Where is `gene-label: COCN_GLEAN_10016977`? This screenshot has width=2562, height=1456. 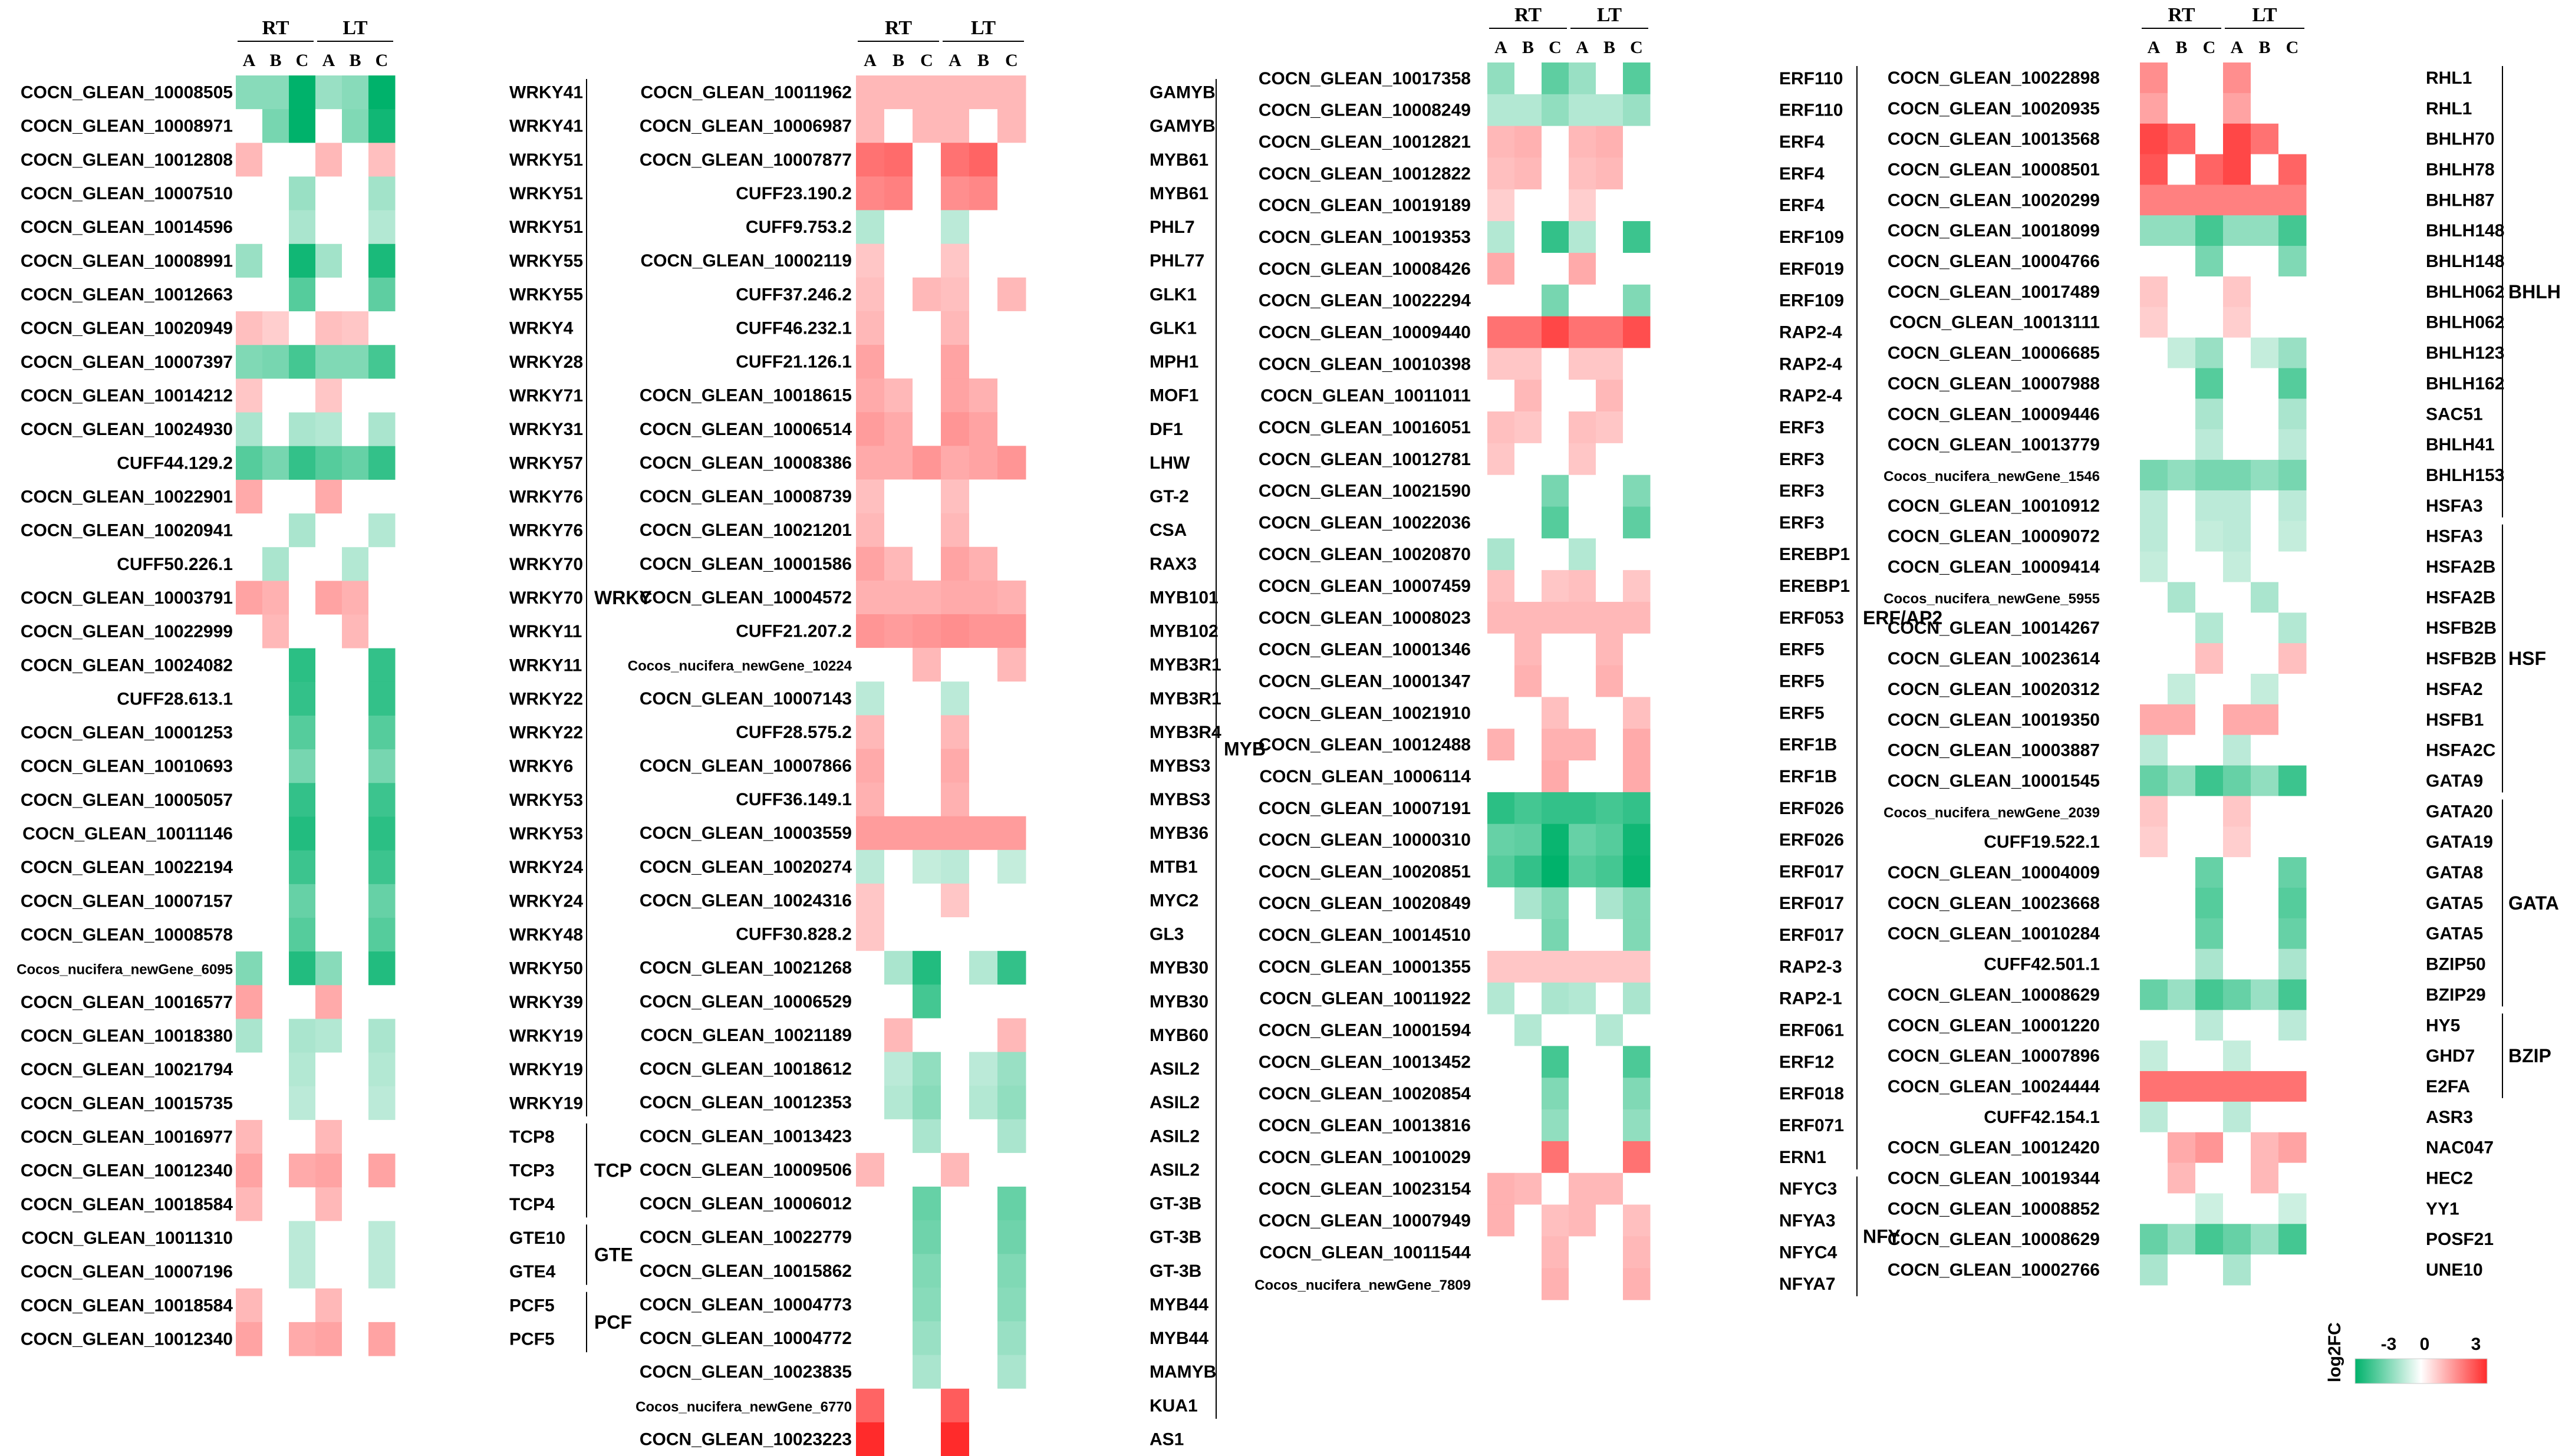
gene-label: COCN_GLEAN_10016977 is located at coordinates (127, 1137).